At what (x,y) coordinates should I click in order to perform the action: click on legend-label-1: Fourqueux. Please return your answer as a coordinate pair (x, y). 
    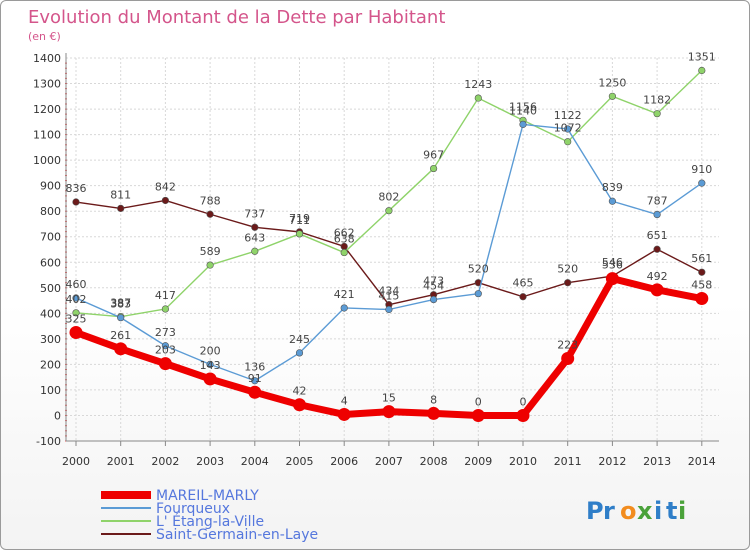
    Looking at the image, I should click on (193, 509).